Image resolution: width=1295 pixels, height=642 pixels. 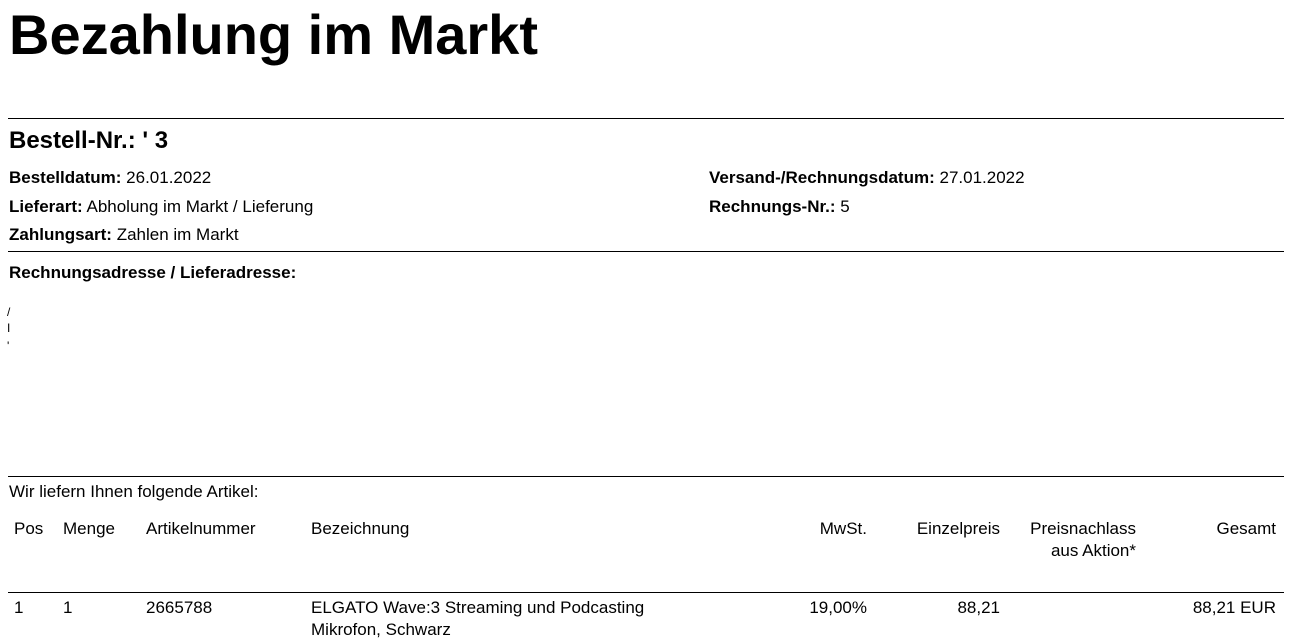 I want to click on field: Lieferart: Abholung im Markt / Lieferung, so click(x=161, y=207).